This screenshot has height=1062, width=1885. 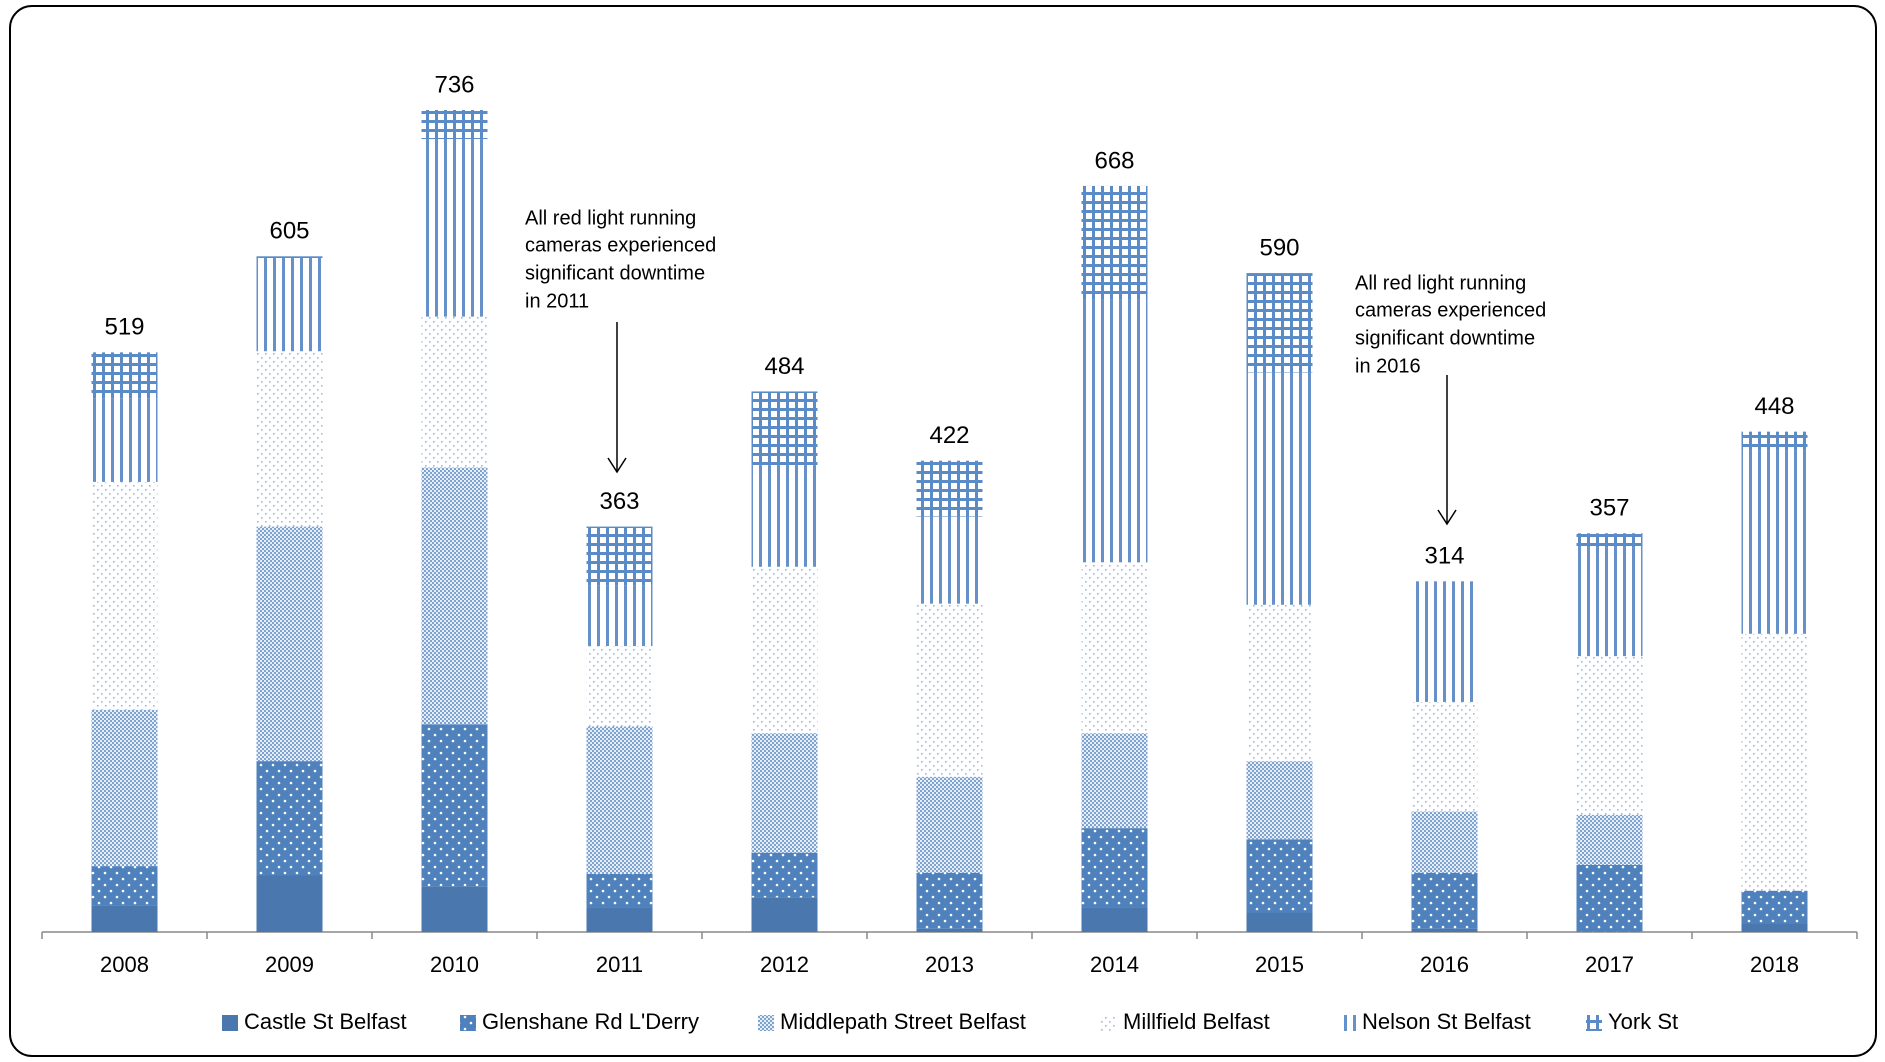 What do you see at coordinates (325, 1021) in the screenshot?
I see `legend-label: Castle St Belfast` at bounding box center [325, 1021].